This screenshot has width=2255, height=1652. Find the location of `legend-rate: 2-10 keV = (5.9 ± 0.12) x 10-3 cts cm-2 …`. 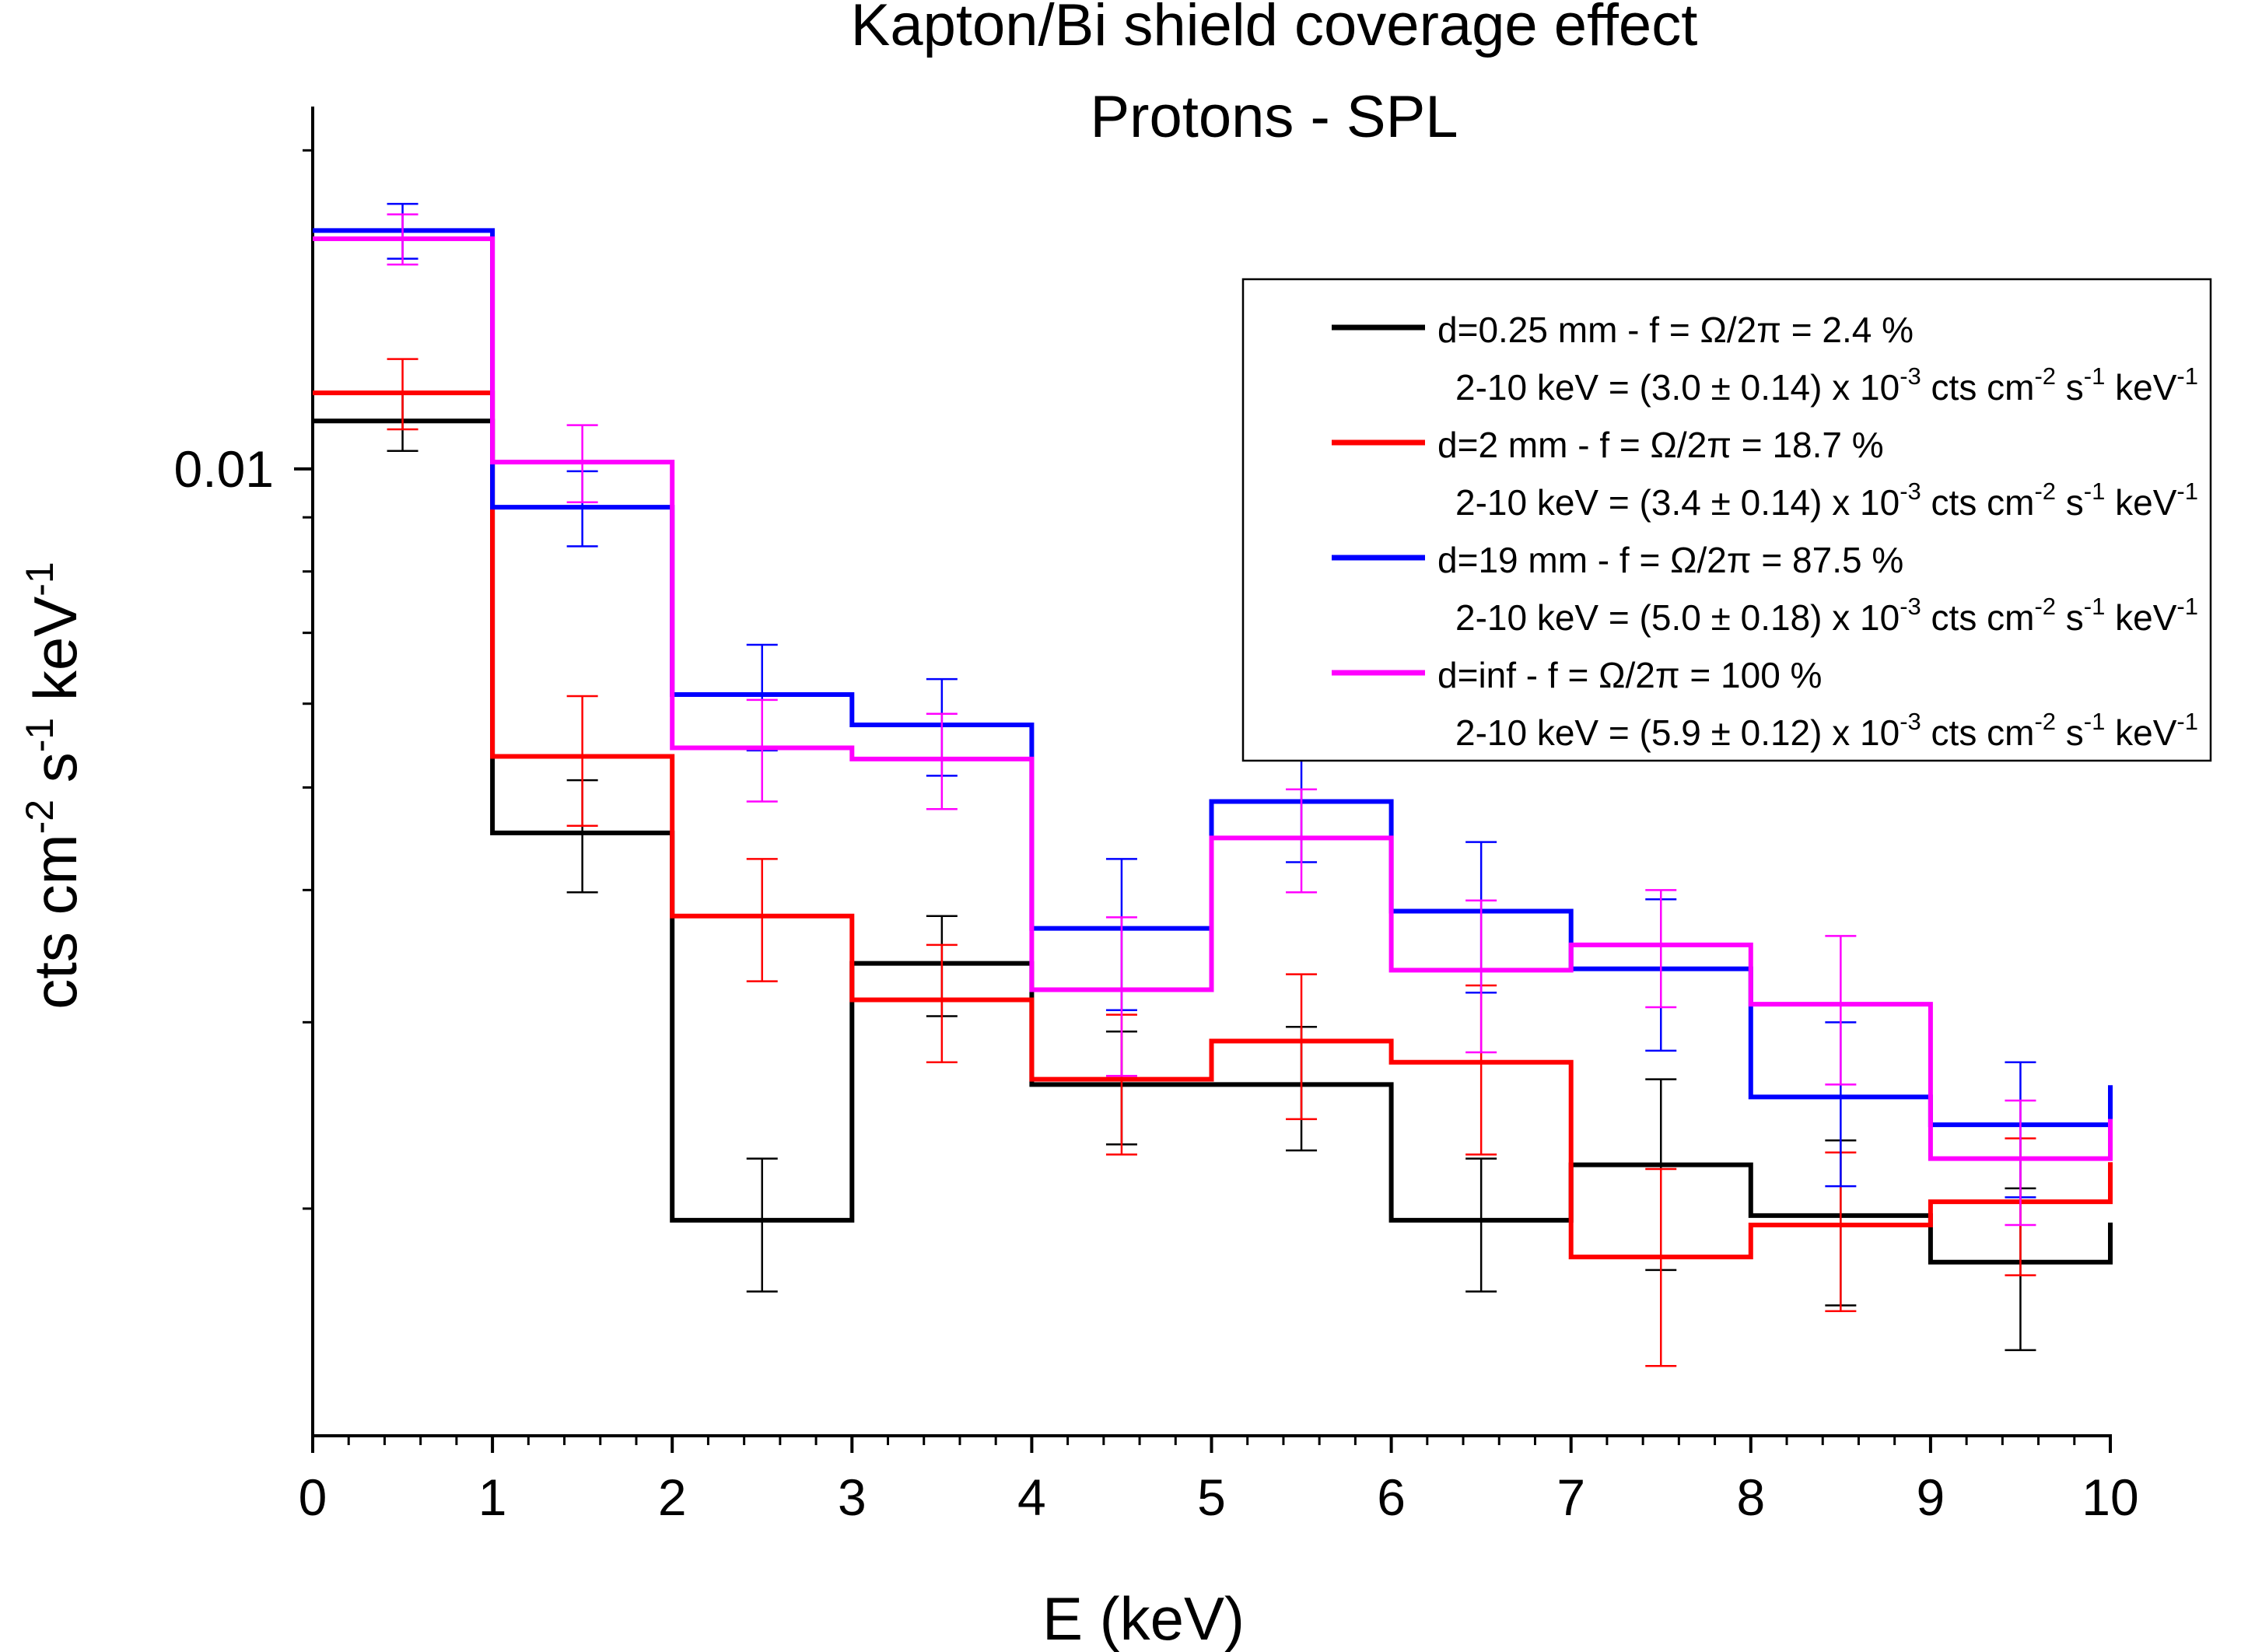

legend-rate: 2-10 keV = (5.9 ± 0.12) x 10-3 cts cm-2 … is located at coordinates (1826, 731).